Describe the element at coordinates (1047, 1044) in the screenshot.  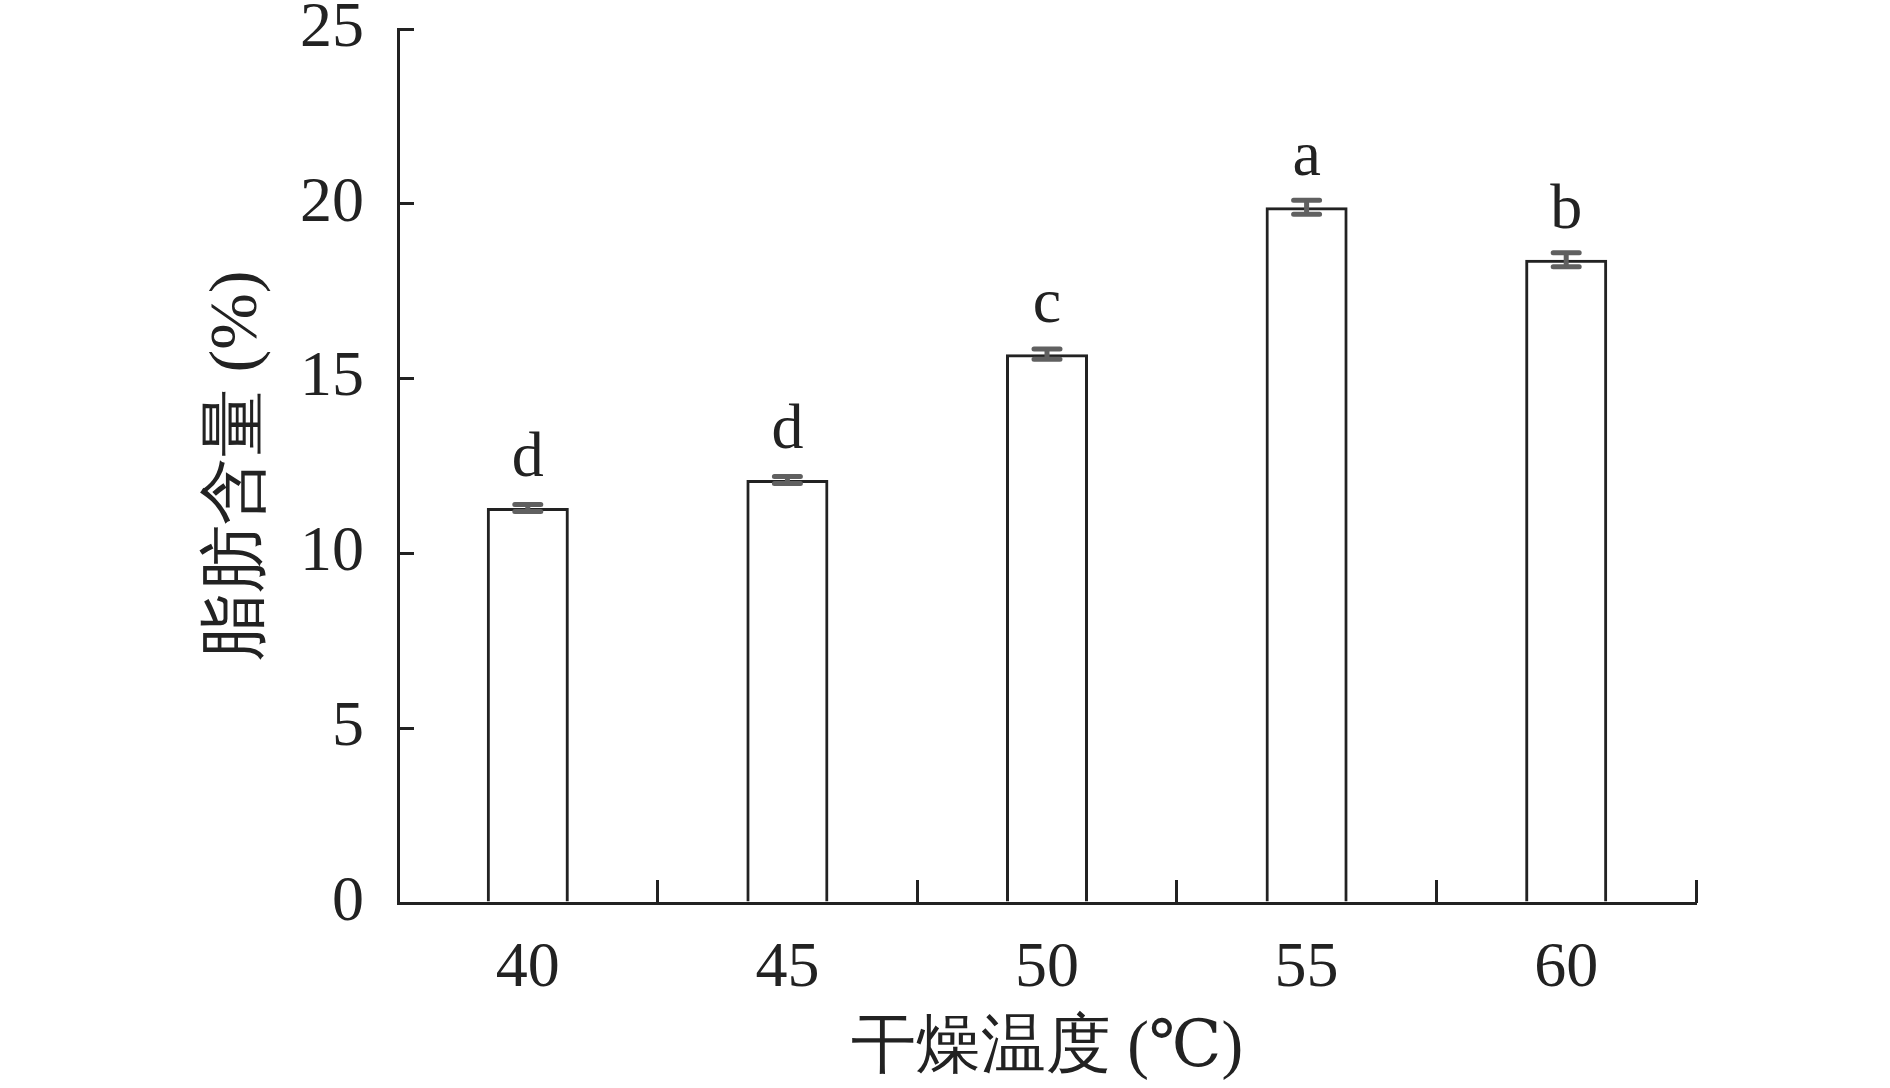
I see `x-axis-title: 干燥温度 (℃)` at that location.